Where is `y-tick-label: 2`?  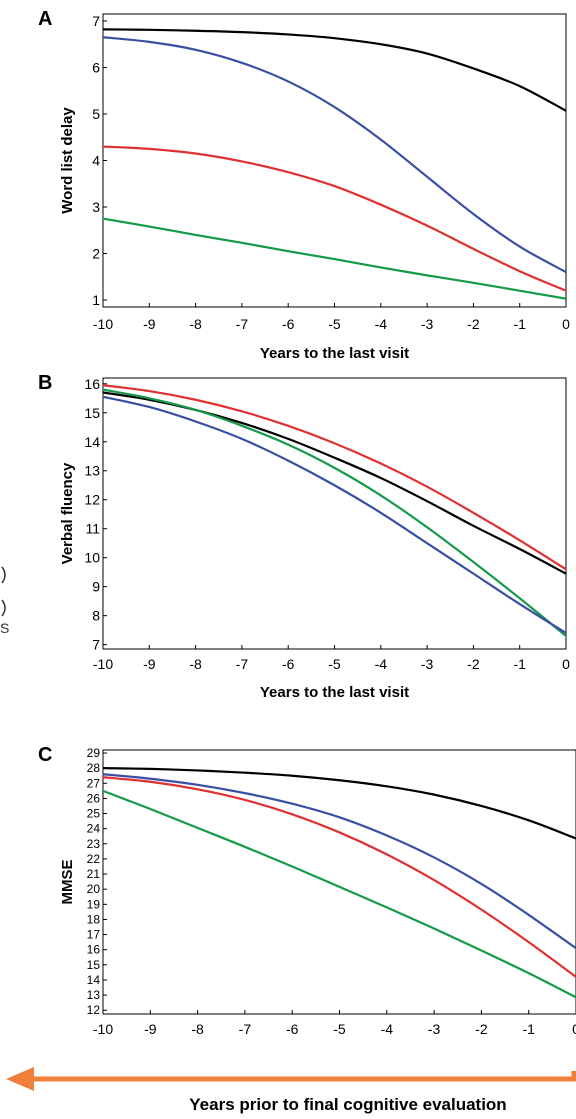
y-tick-label: 2 is located at coordinates (96, 254).